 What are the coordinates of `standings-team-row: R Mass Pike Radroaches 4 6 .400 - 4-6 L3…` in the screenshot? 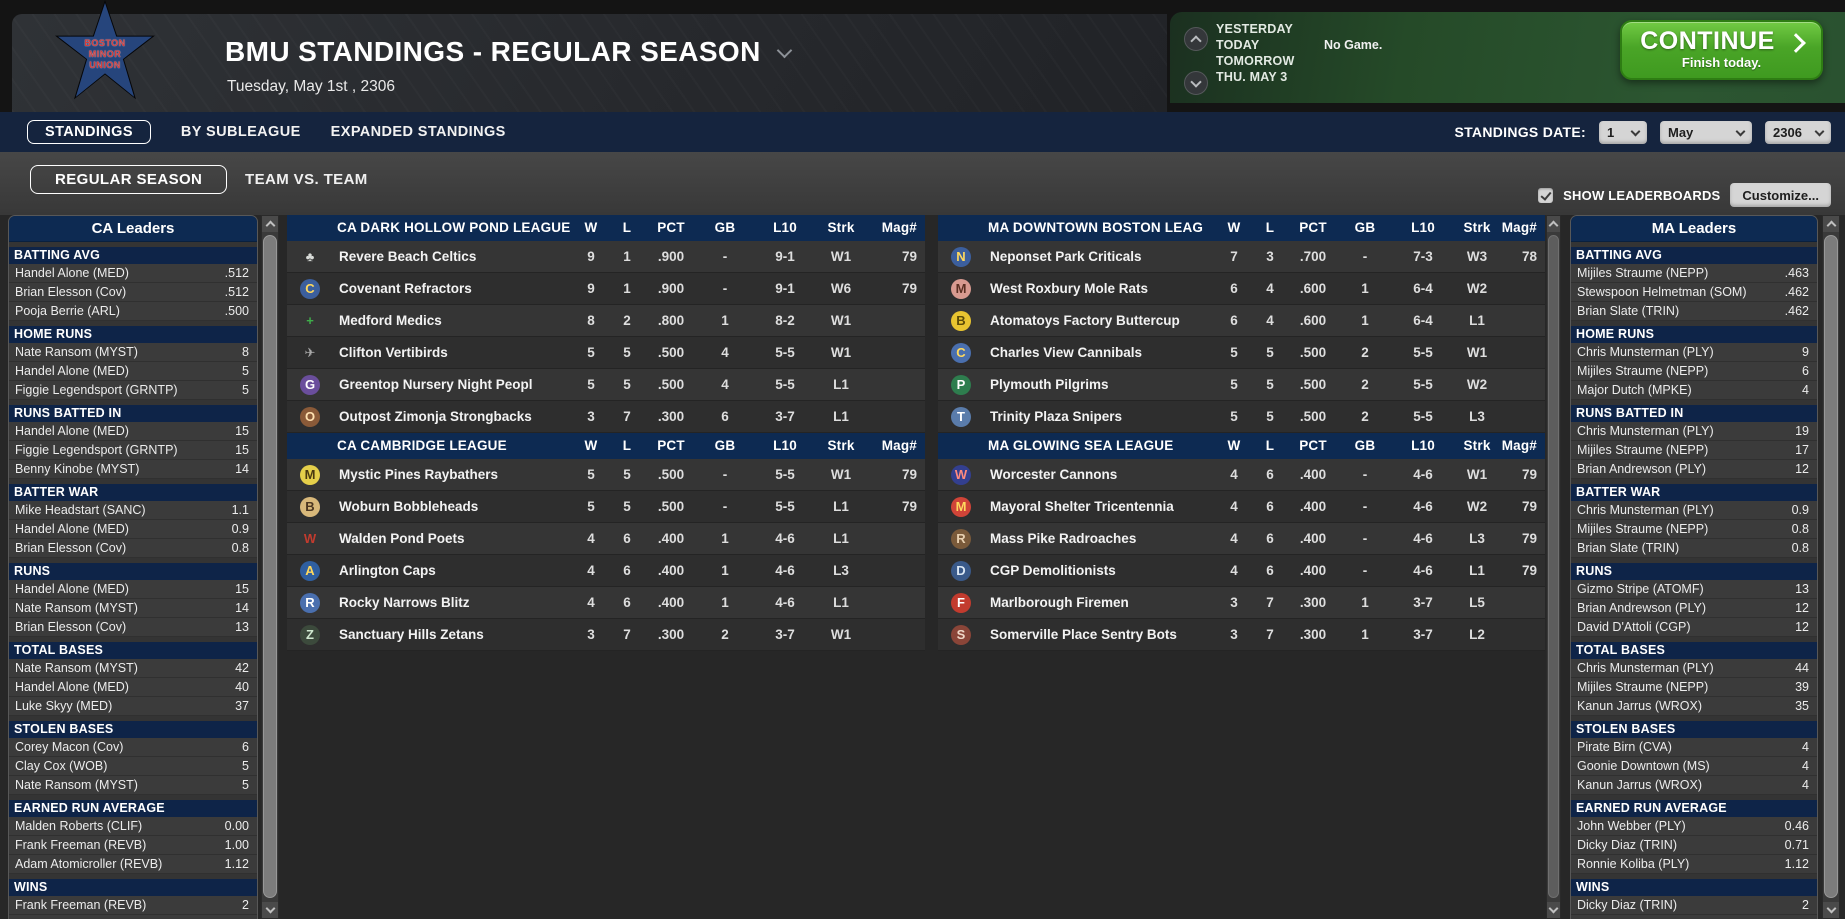 It's located at (1241, 539).